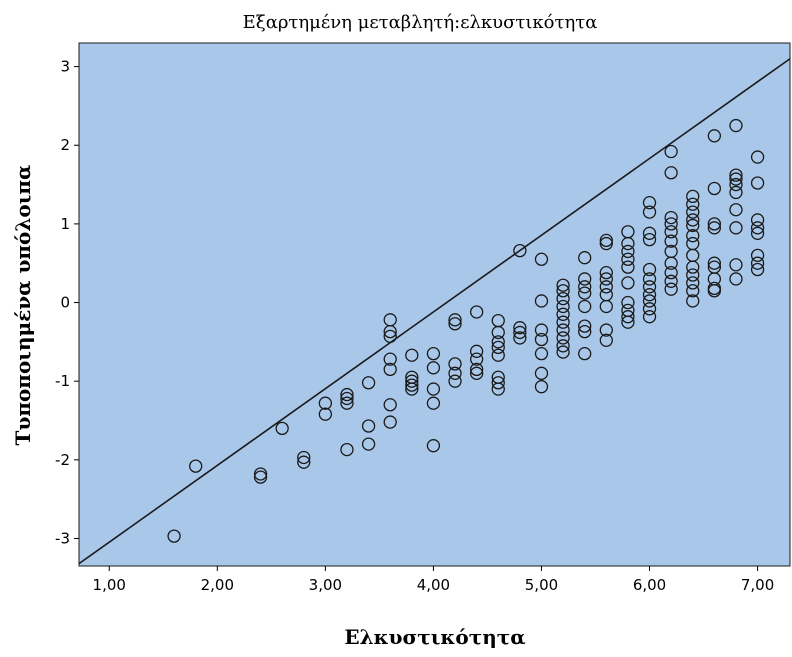  I want to click on x-tick-label: 3,00, so click(325, 585).